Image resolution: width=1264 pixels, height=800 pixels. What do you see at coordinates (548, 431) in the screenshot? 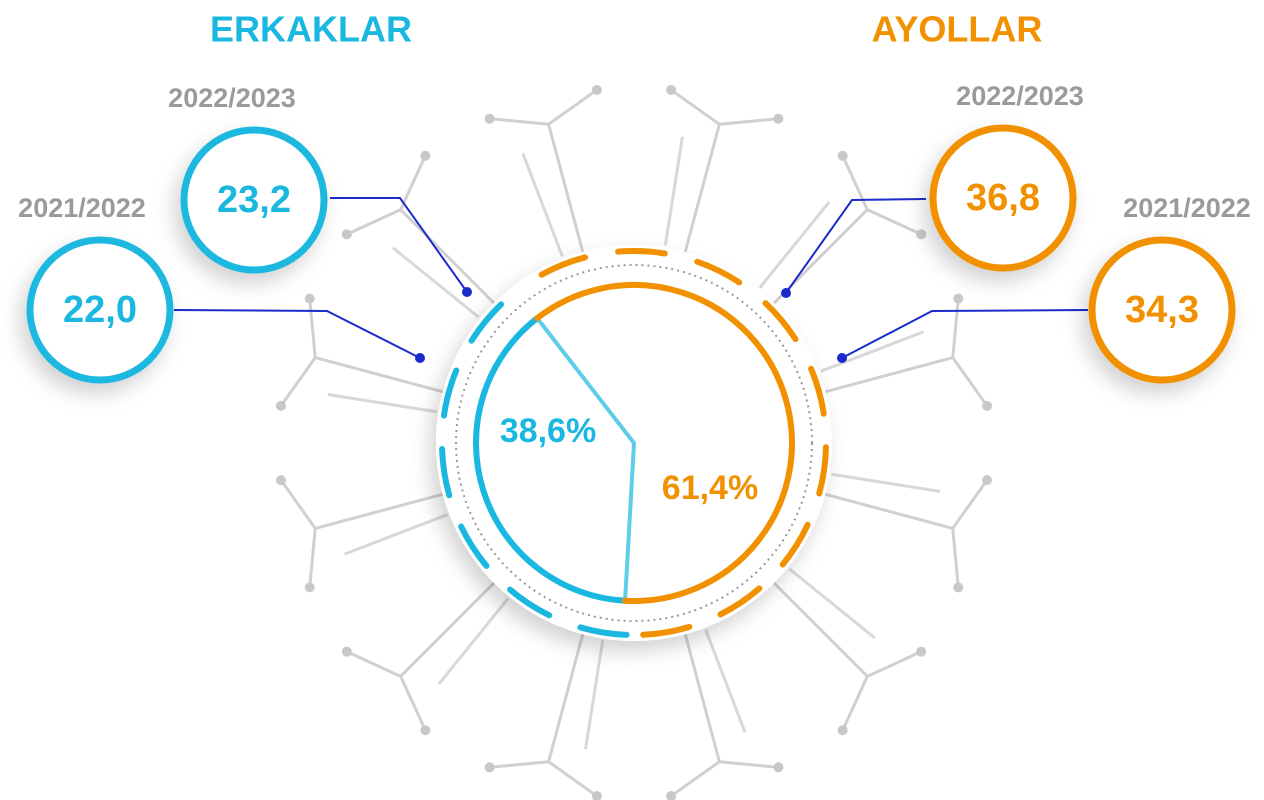
I see `pie-label: 38,6%` at bounding box center [548, 431].